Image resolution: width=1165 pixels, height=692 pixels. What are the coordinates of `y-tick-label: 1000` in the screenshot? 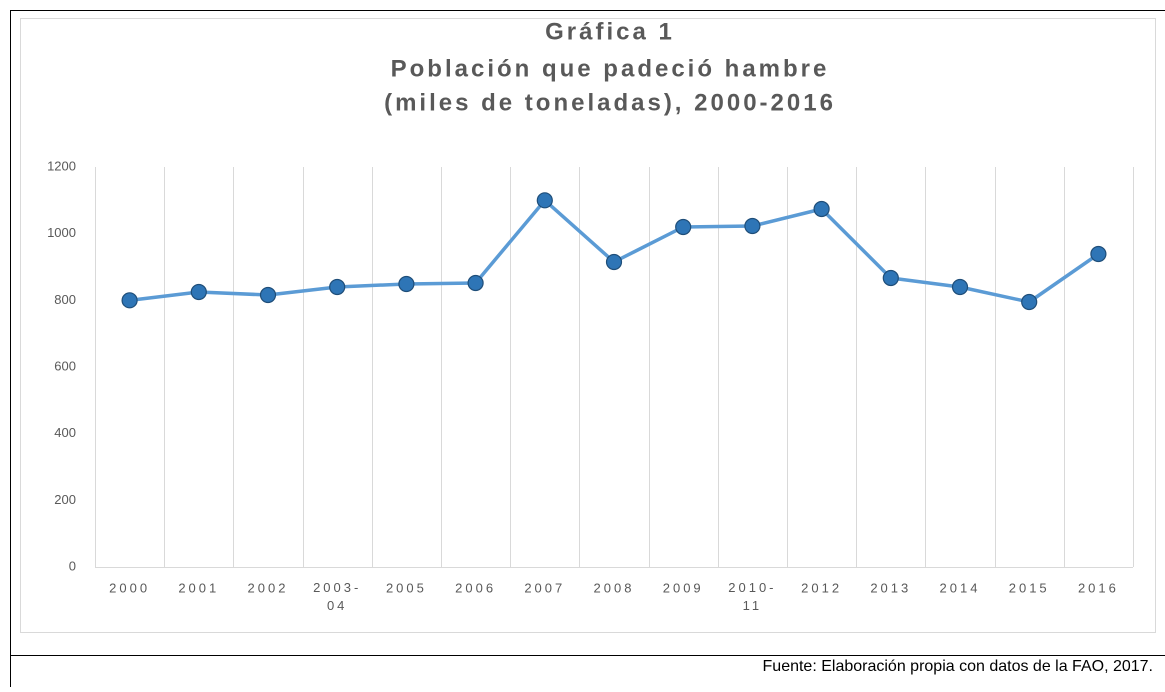 It's located at (61, 232).